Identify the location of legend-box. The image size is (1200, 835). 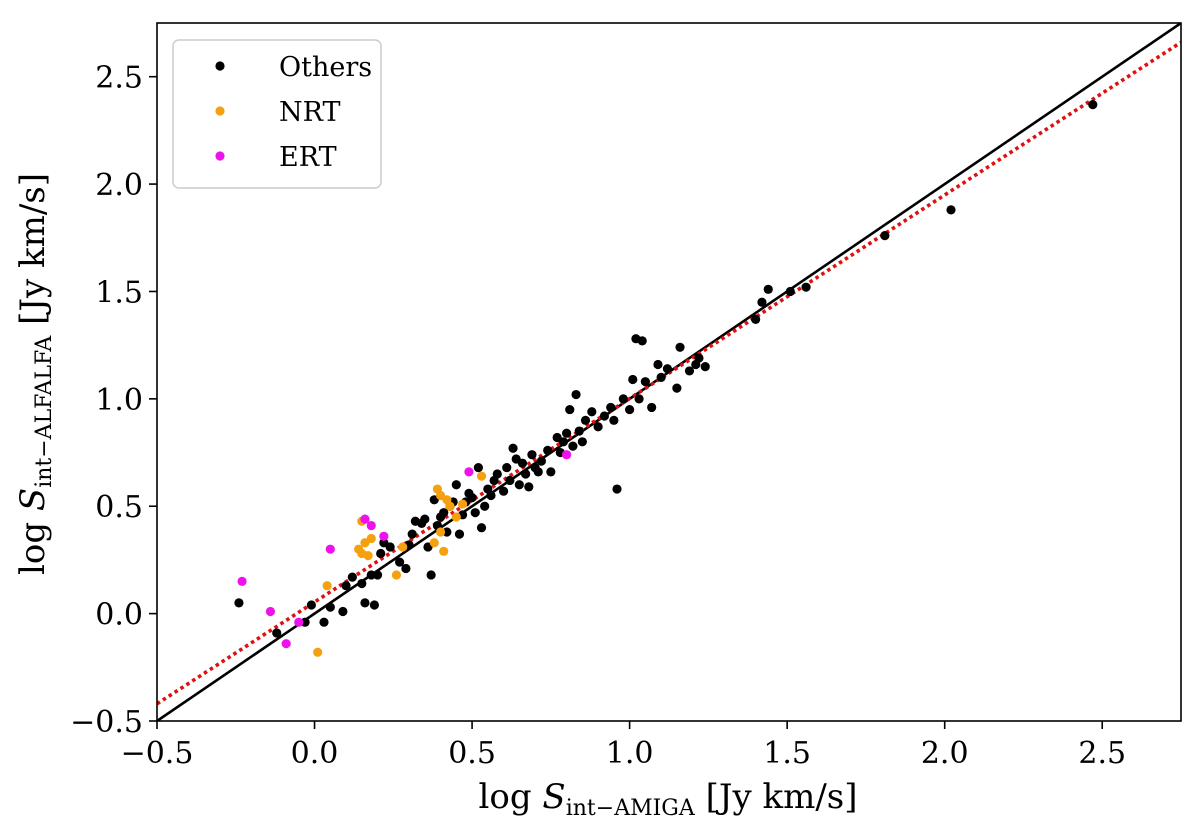
(277, 114).